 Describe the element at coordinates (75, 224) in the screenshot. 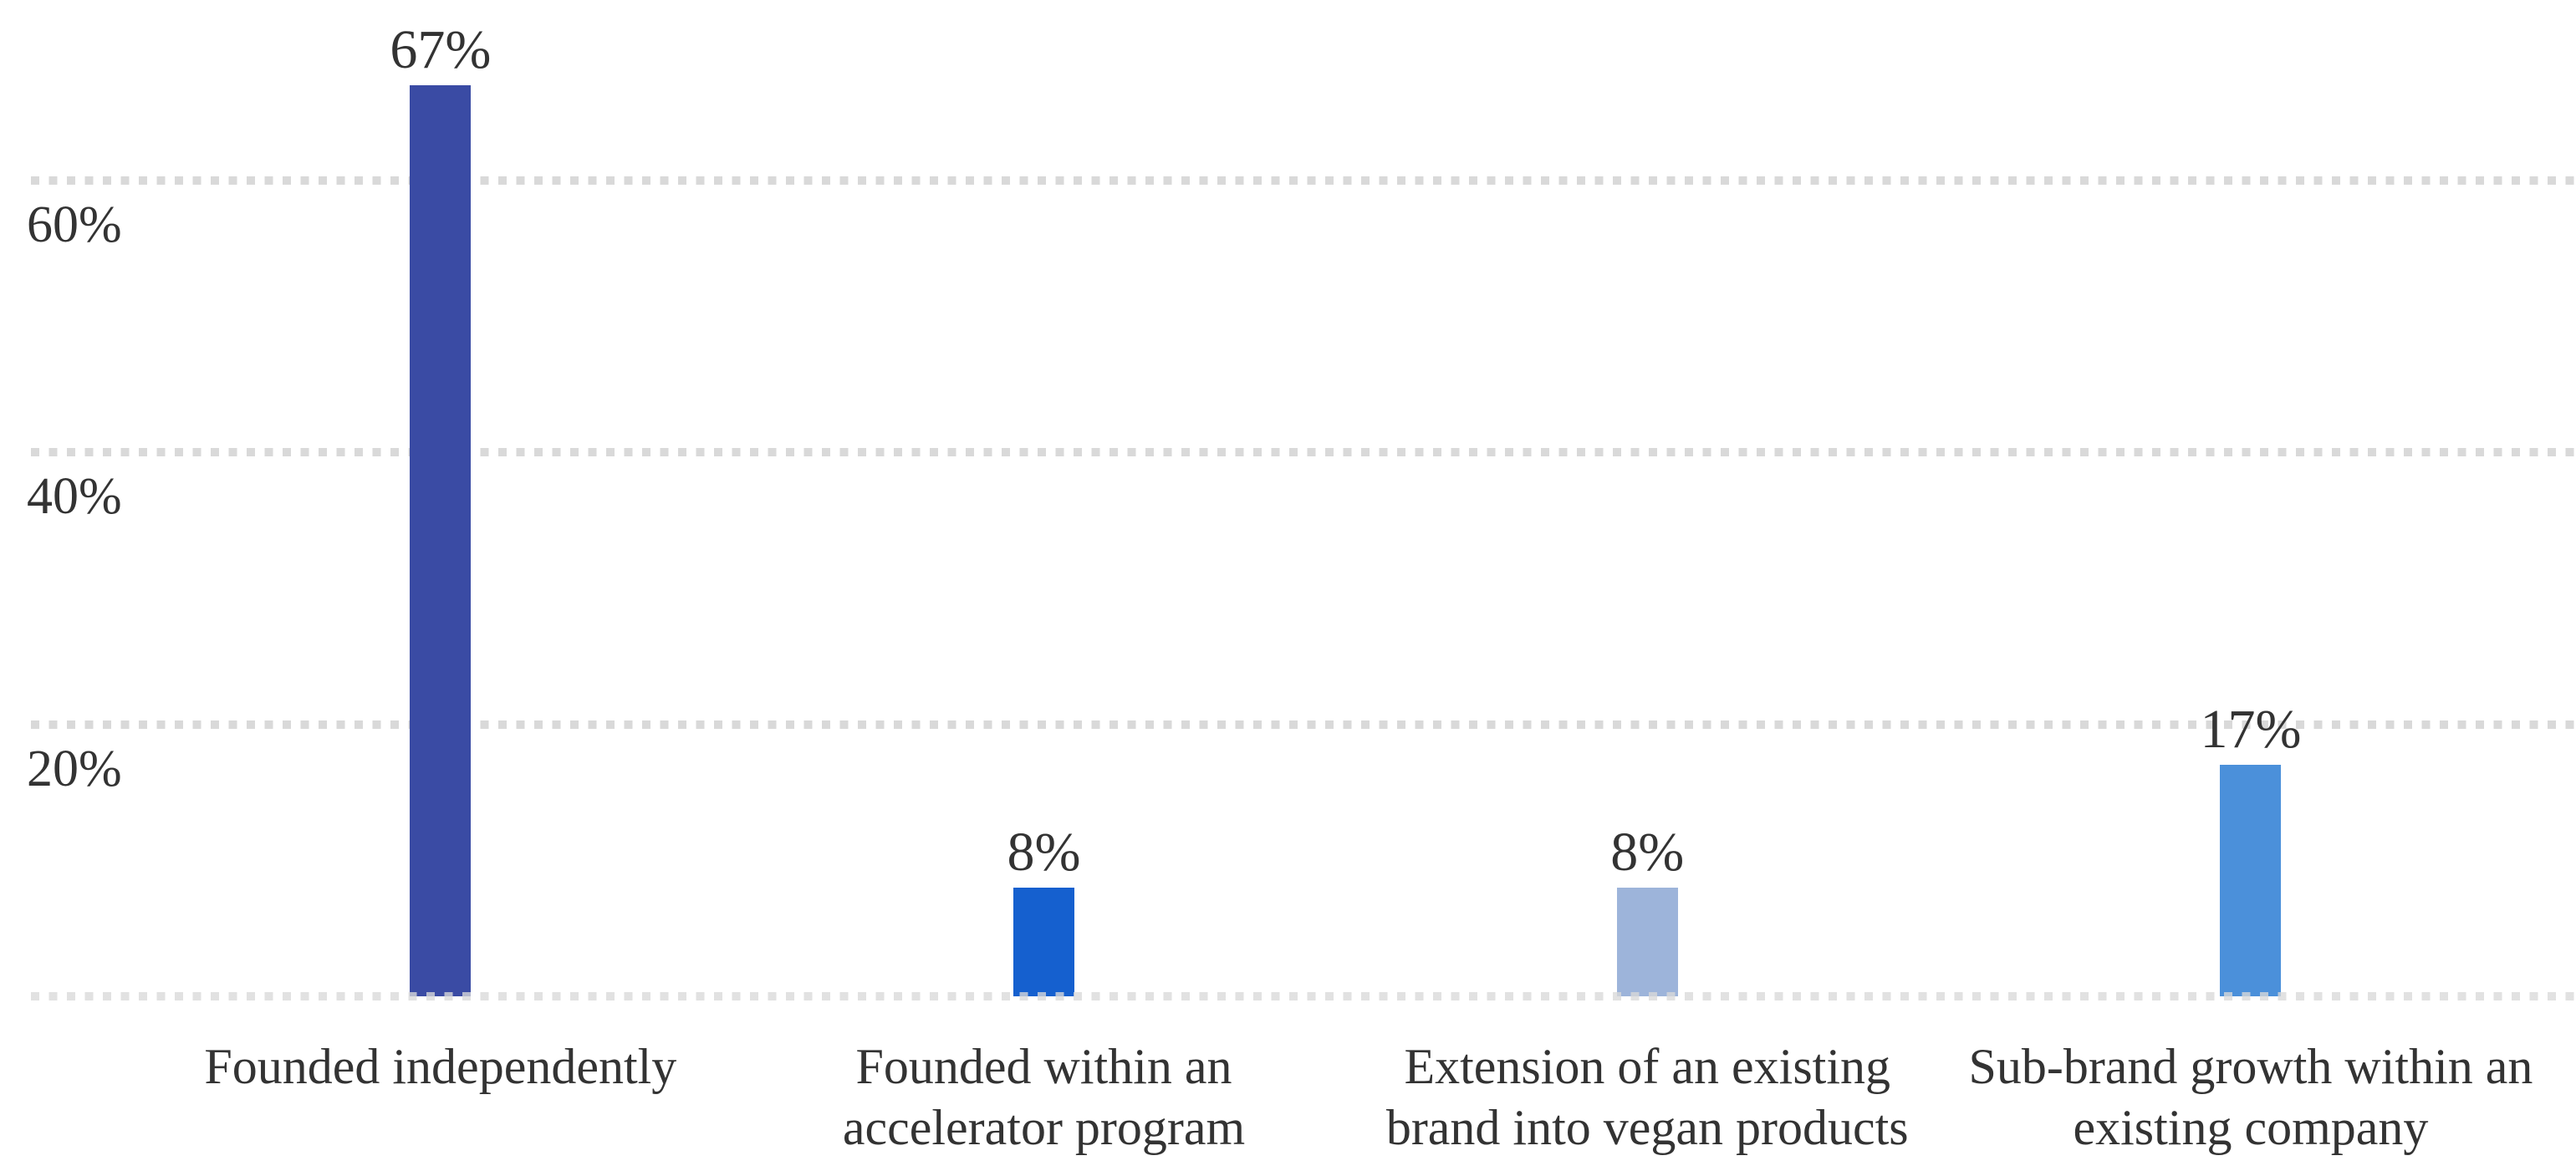

I see `y-axis-tick-label-60: 60%` at that location.